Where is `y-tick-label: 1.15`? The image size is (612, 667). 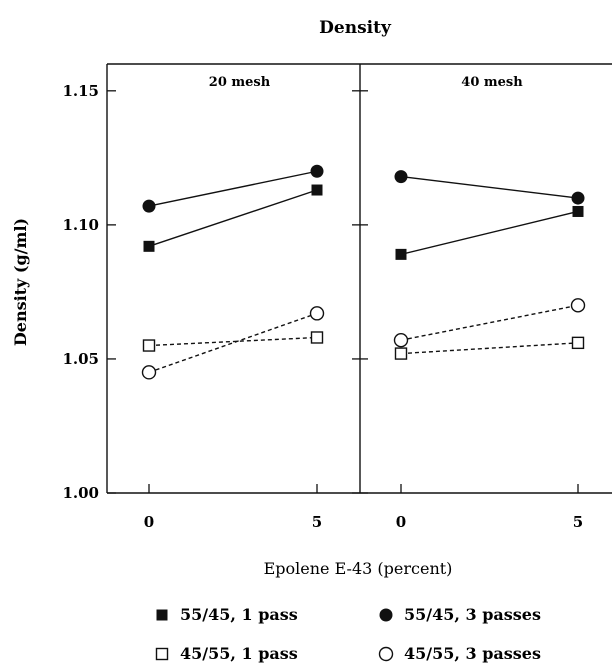 y-tick-label: 1.15 is located at coordinates (80, 91).